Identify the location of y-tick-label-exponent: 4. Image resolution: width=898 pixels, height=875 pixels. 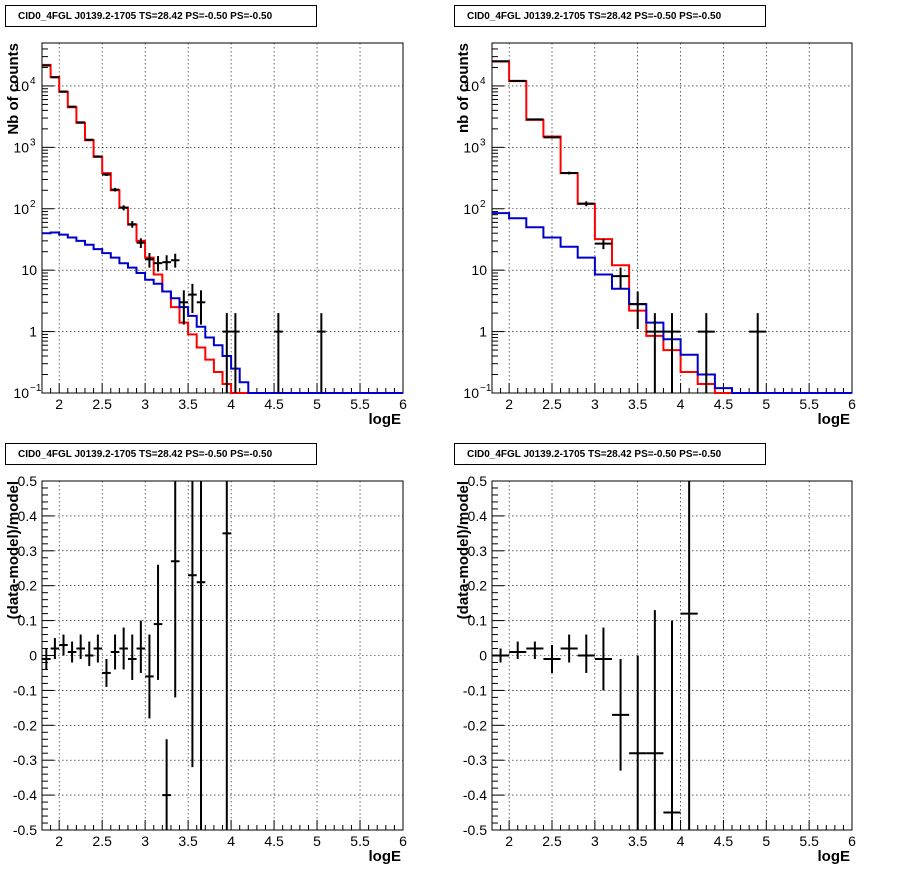
(483, 81).